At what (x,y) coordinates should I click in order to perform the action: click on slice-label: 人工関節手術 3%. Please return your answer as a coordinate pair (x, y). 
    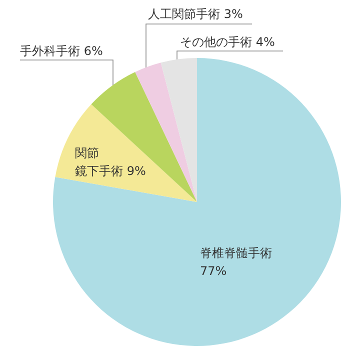
    Looking at the image, I should click on (195, 14).